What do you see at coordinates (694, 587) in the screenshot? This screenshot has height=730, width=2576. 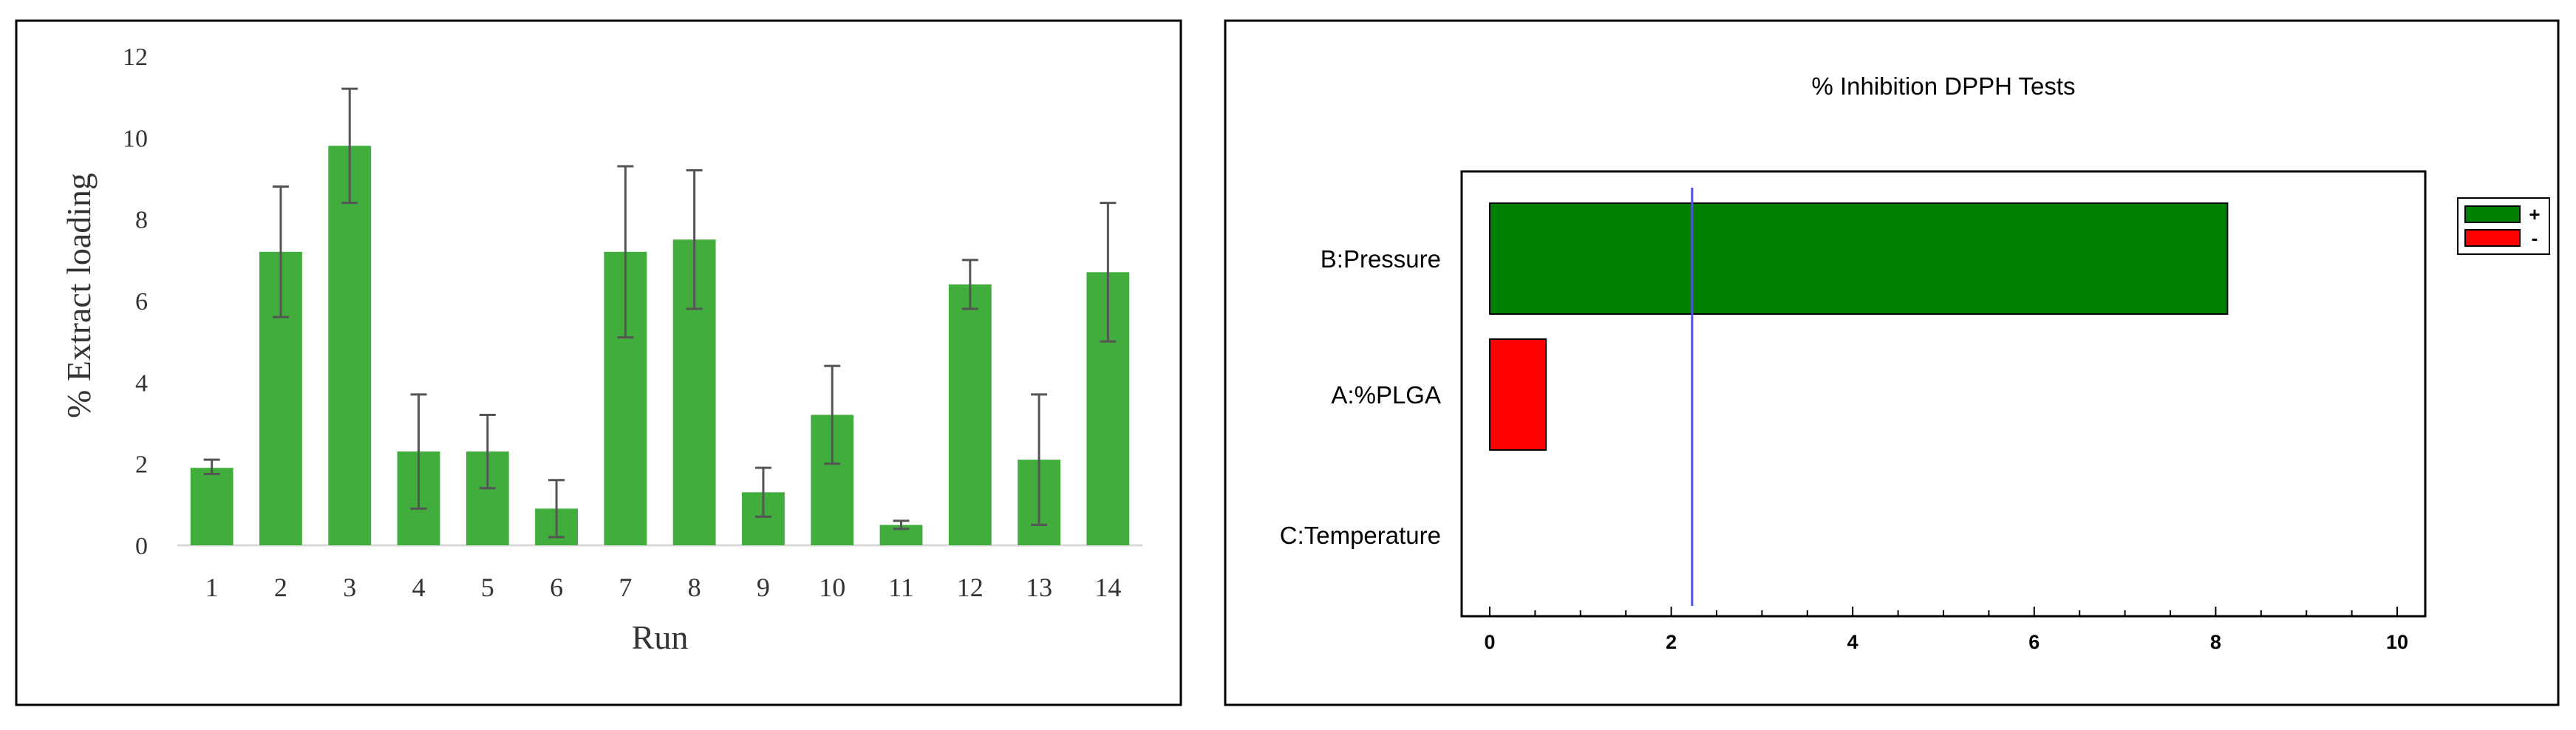 I see `left-x-tick-label: 8` at bounding box center [694, 587].